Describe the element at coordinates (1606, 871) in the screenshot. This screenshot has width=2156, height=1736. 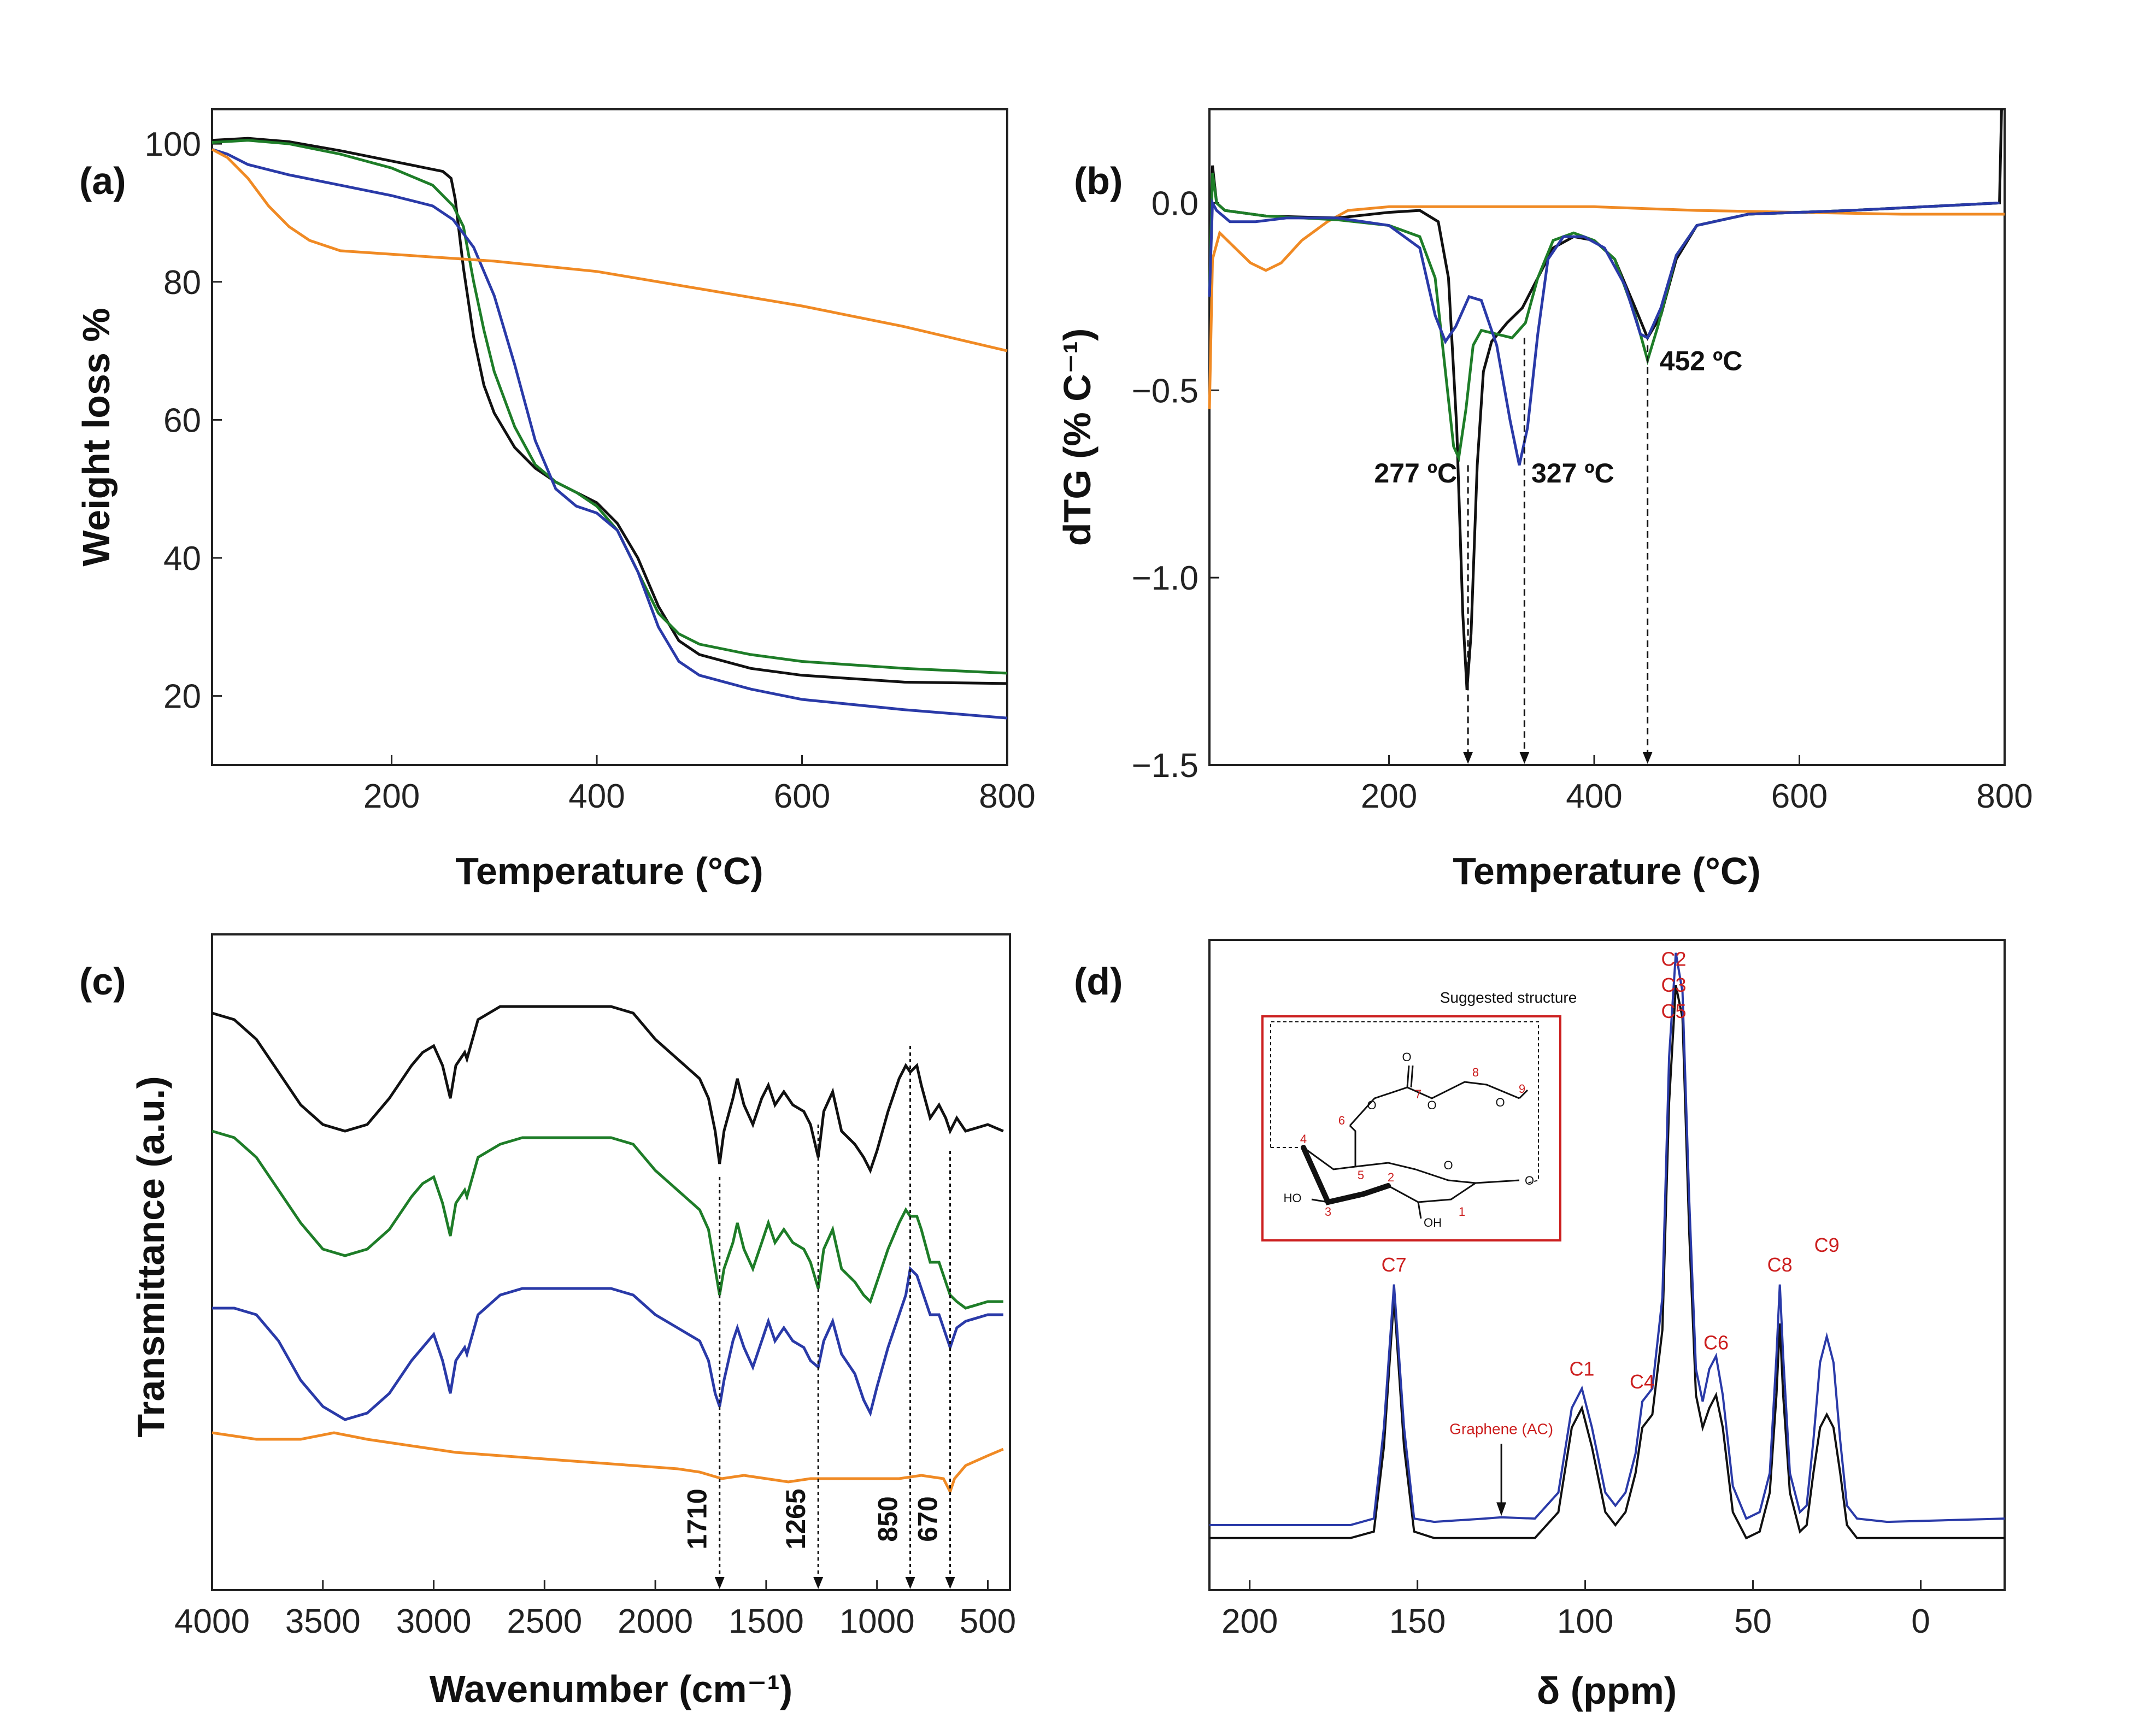
I see `panel-b-xlabel: Temperature (°C)` at that location.